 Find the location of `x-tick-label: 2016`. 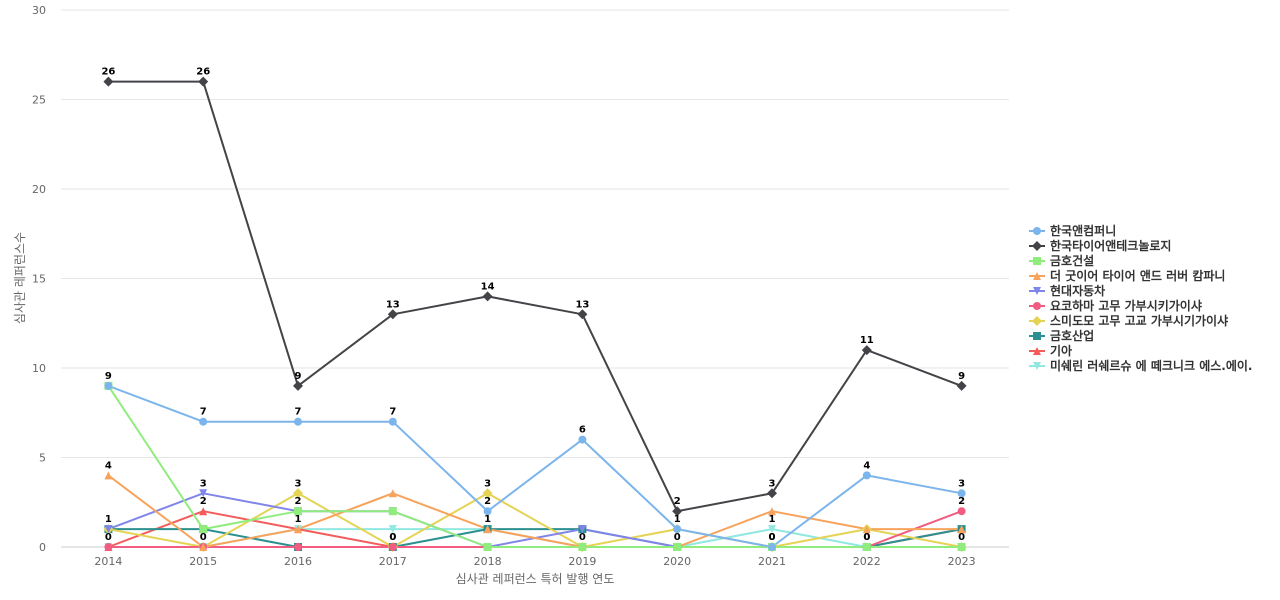

x-tick-label: 2016 is located at coordinates (298, 561).